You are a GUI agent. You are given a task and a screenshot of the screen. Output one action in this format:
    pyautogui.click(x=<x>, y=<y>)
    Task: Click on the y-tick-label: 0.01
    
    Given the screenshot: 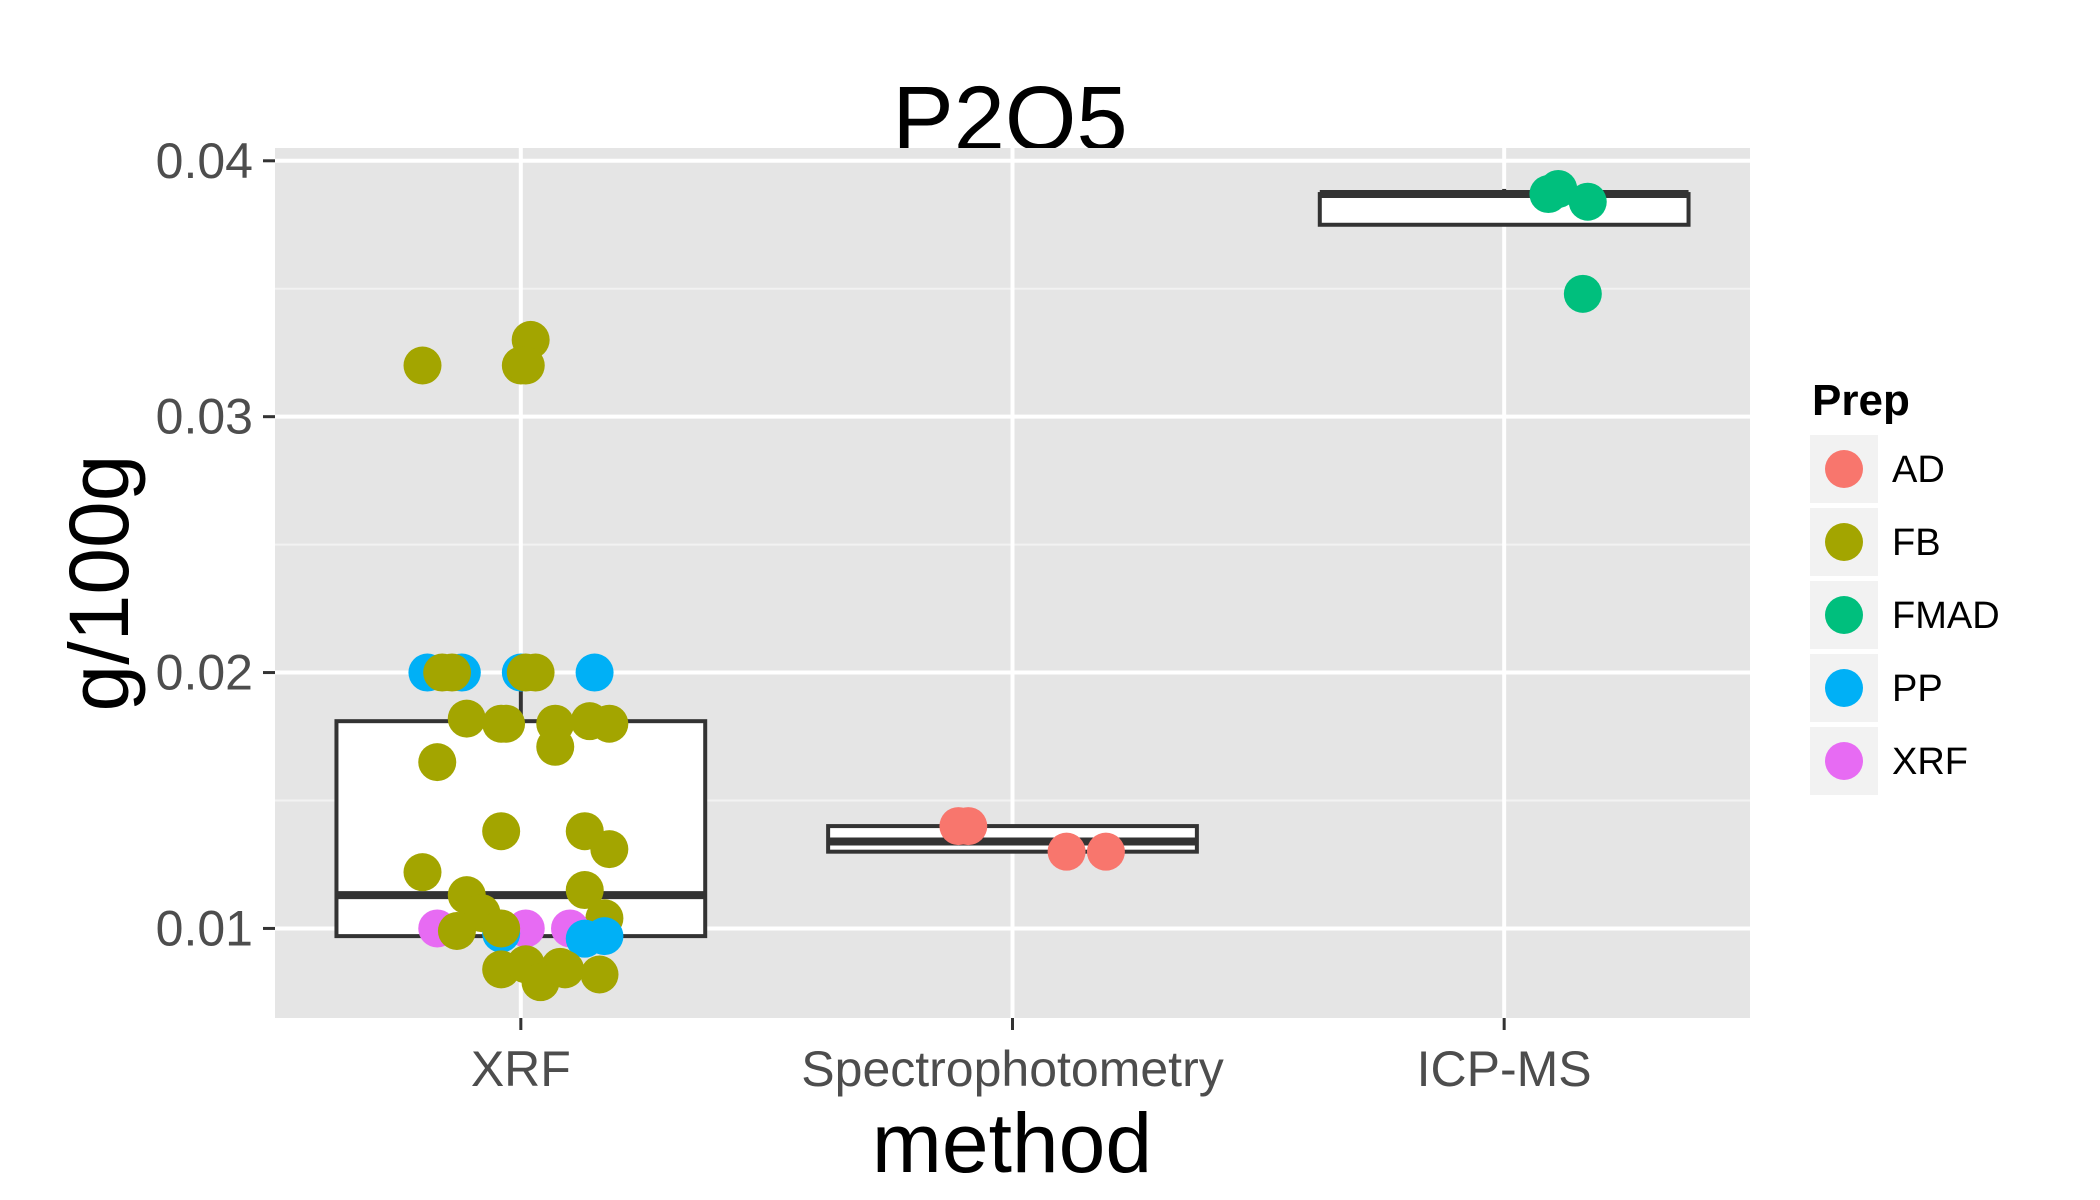 What is the action you would take?
    pyautogui.click(x=204, y=928)
    